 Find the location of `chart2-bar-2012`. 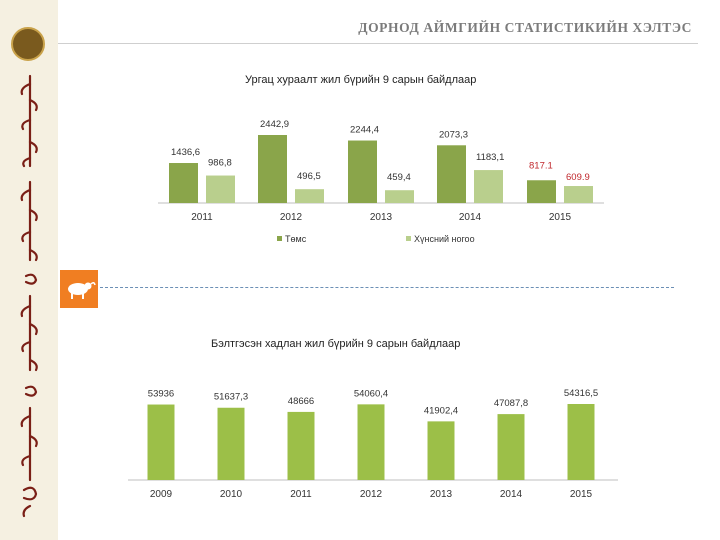

chart2-bar-2012 is located at coordinates (371, 442).